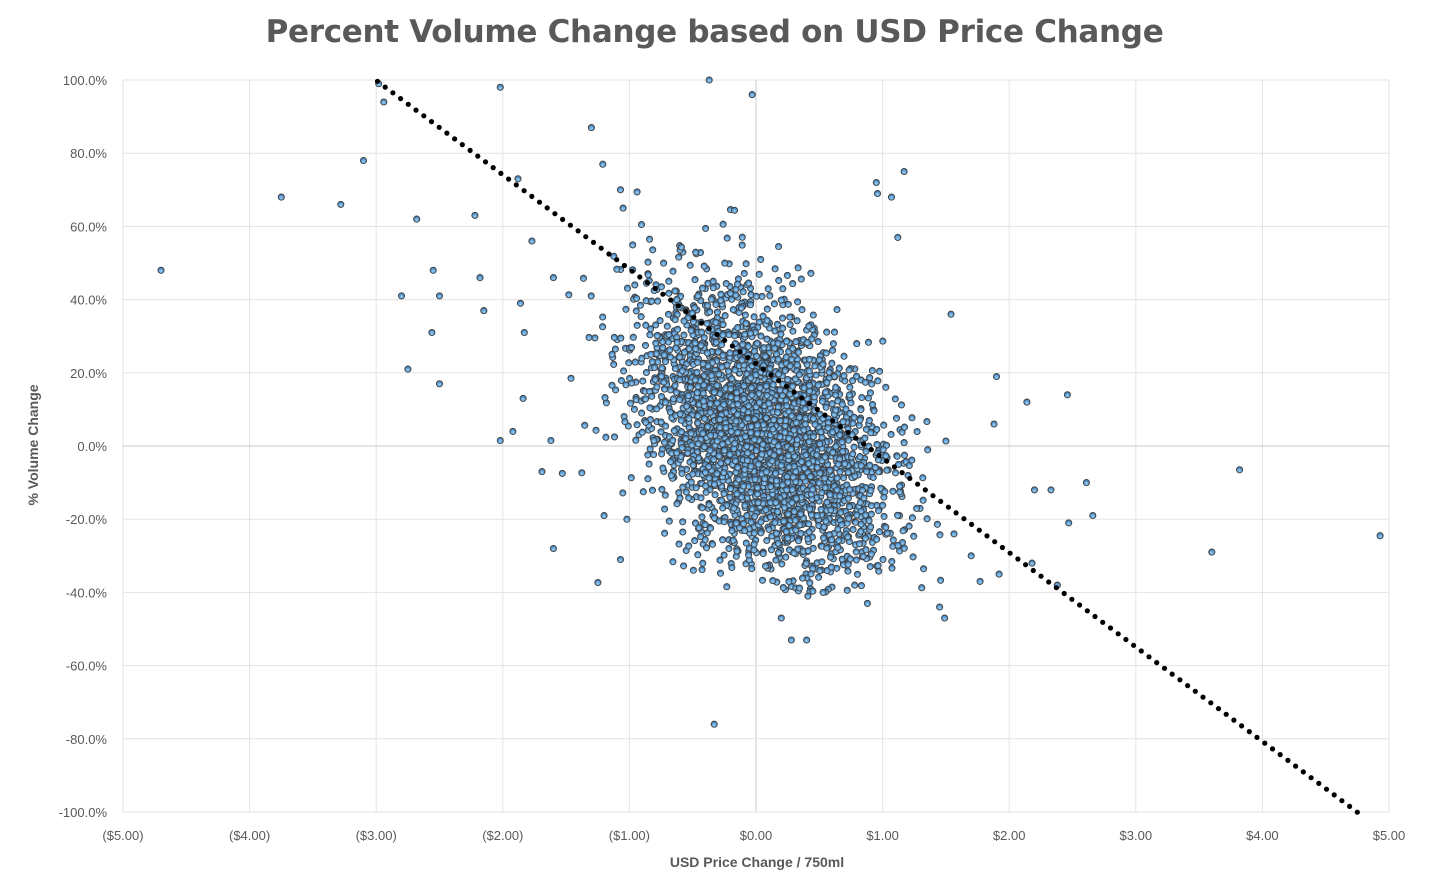 The image size is (1429, 893). I want to click on x-tick-label: $4.00, so click(1262, 835).